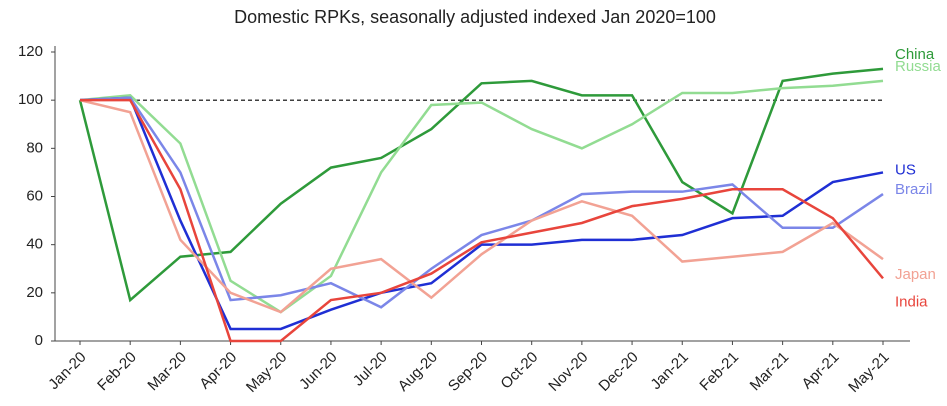  I want to click on y-tick-label: 100, so click(30, 99).